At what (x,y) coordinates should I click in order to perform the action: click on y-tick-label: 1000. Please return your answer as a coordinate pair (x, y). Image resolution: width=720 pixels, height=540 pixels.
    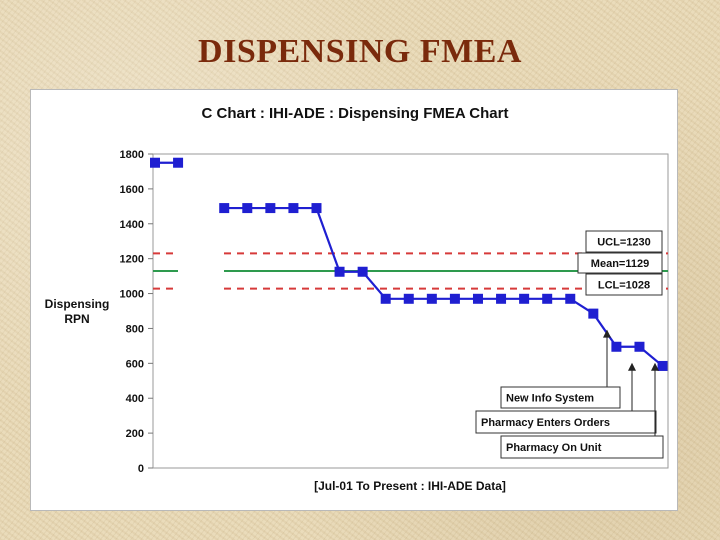
    Looking at the image, I should click on (132, 295).